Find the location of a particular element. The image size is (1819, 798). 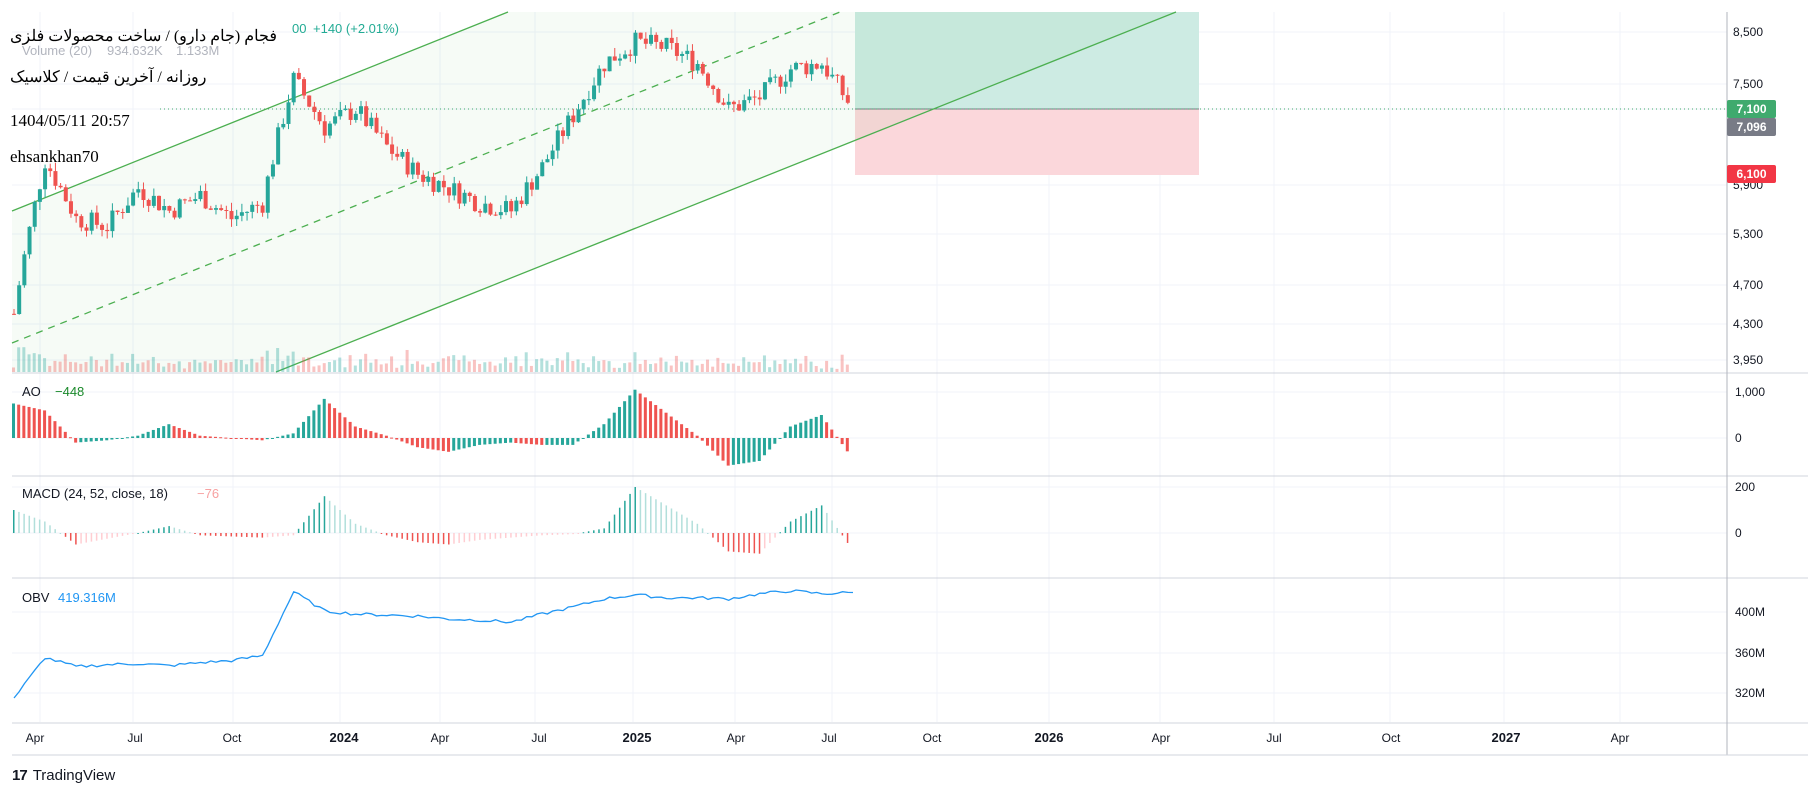

ao-histogram is located at coordinates (430, 427).